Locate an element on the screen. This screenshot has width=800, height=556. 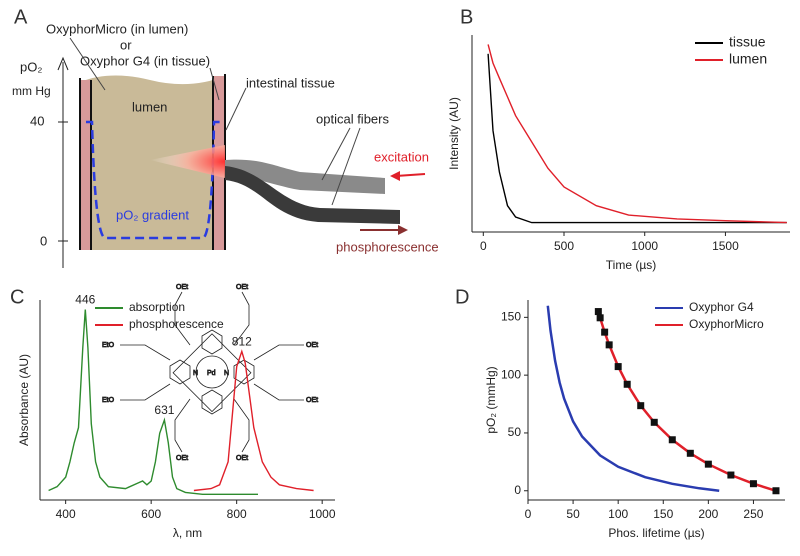
fibers-label: optical fibers is located at coordinates (352, 118).